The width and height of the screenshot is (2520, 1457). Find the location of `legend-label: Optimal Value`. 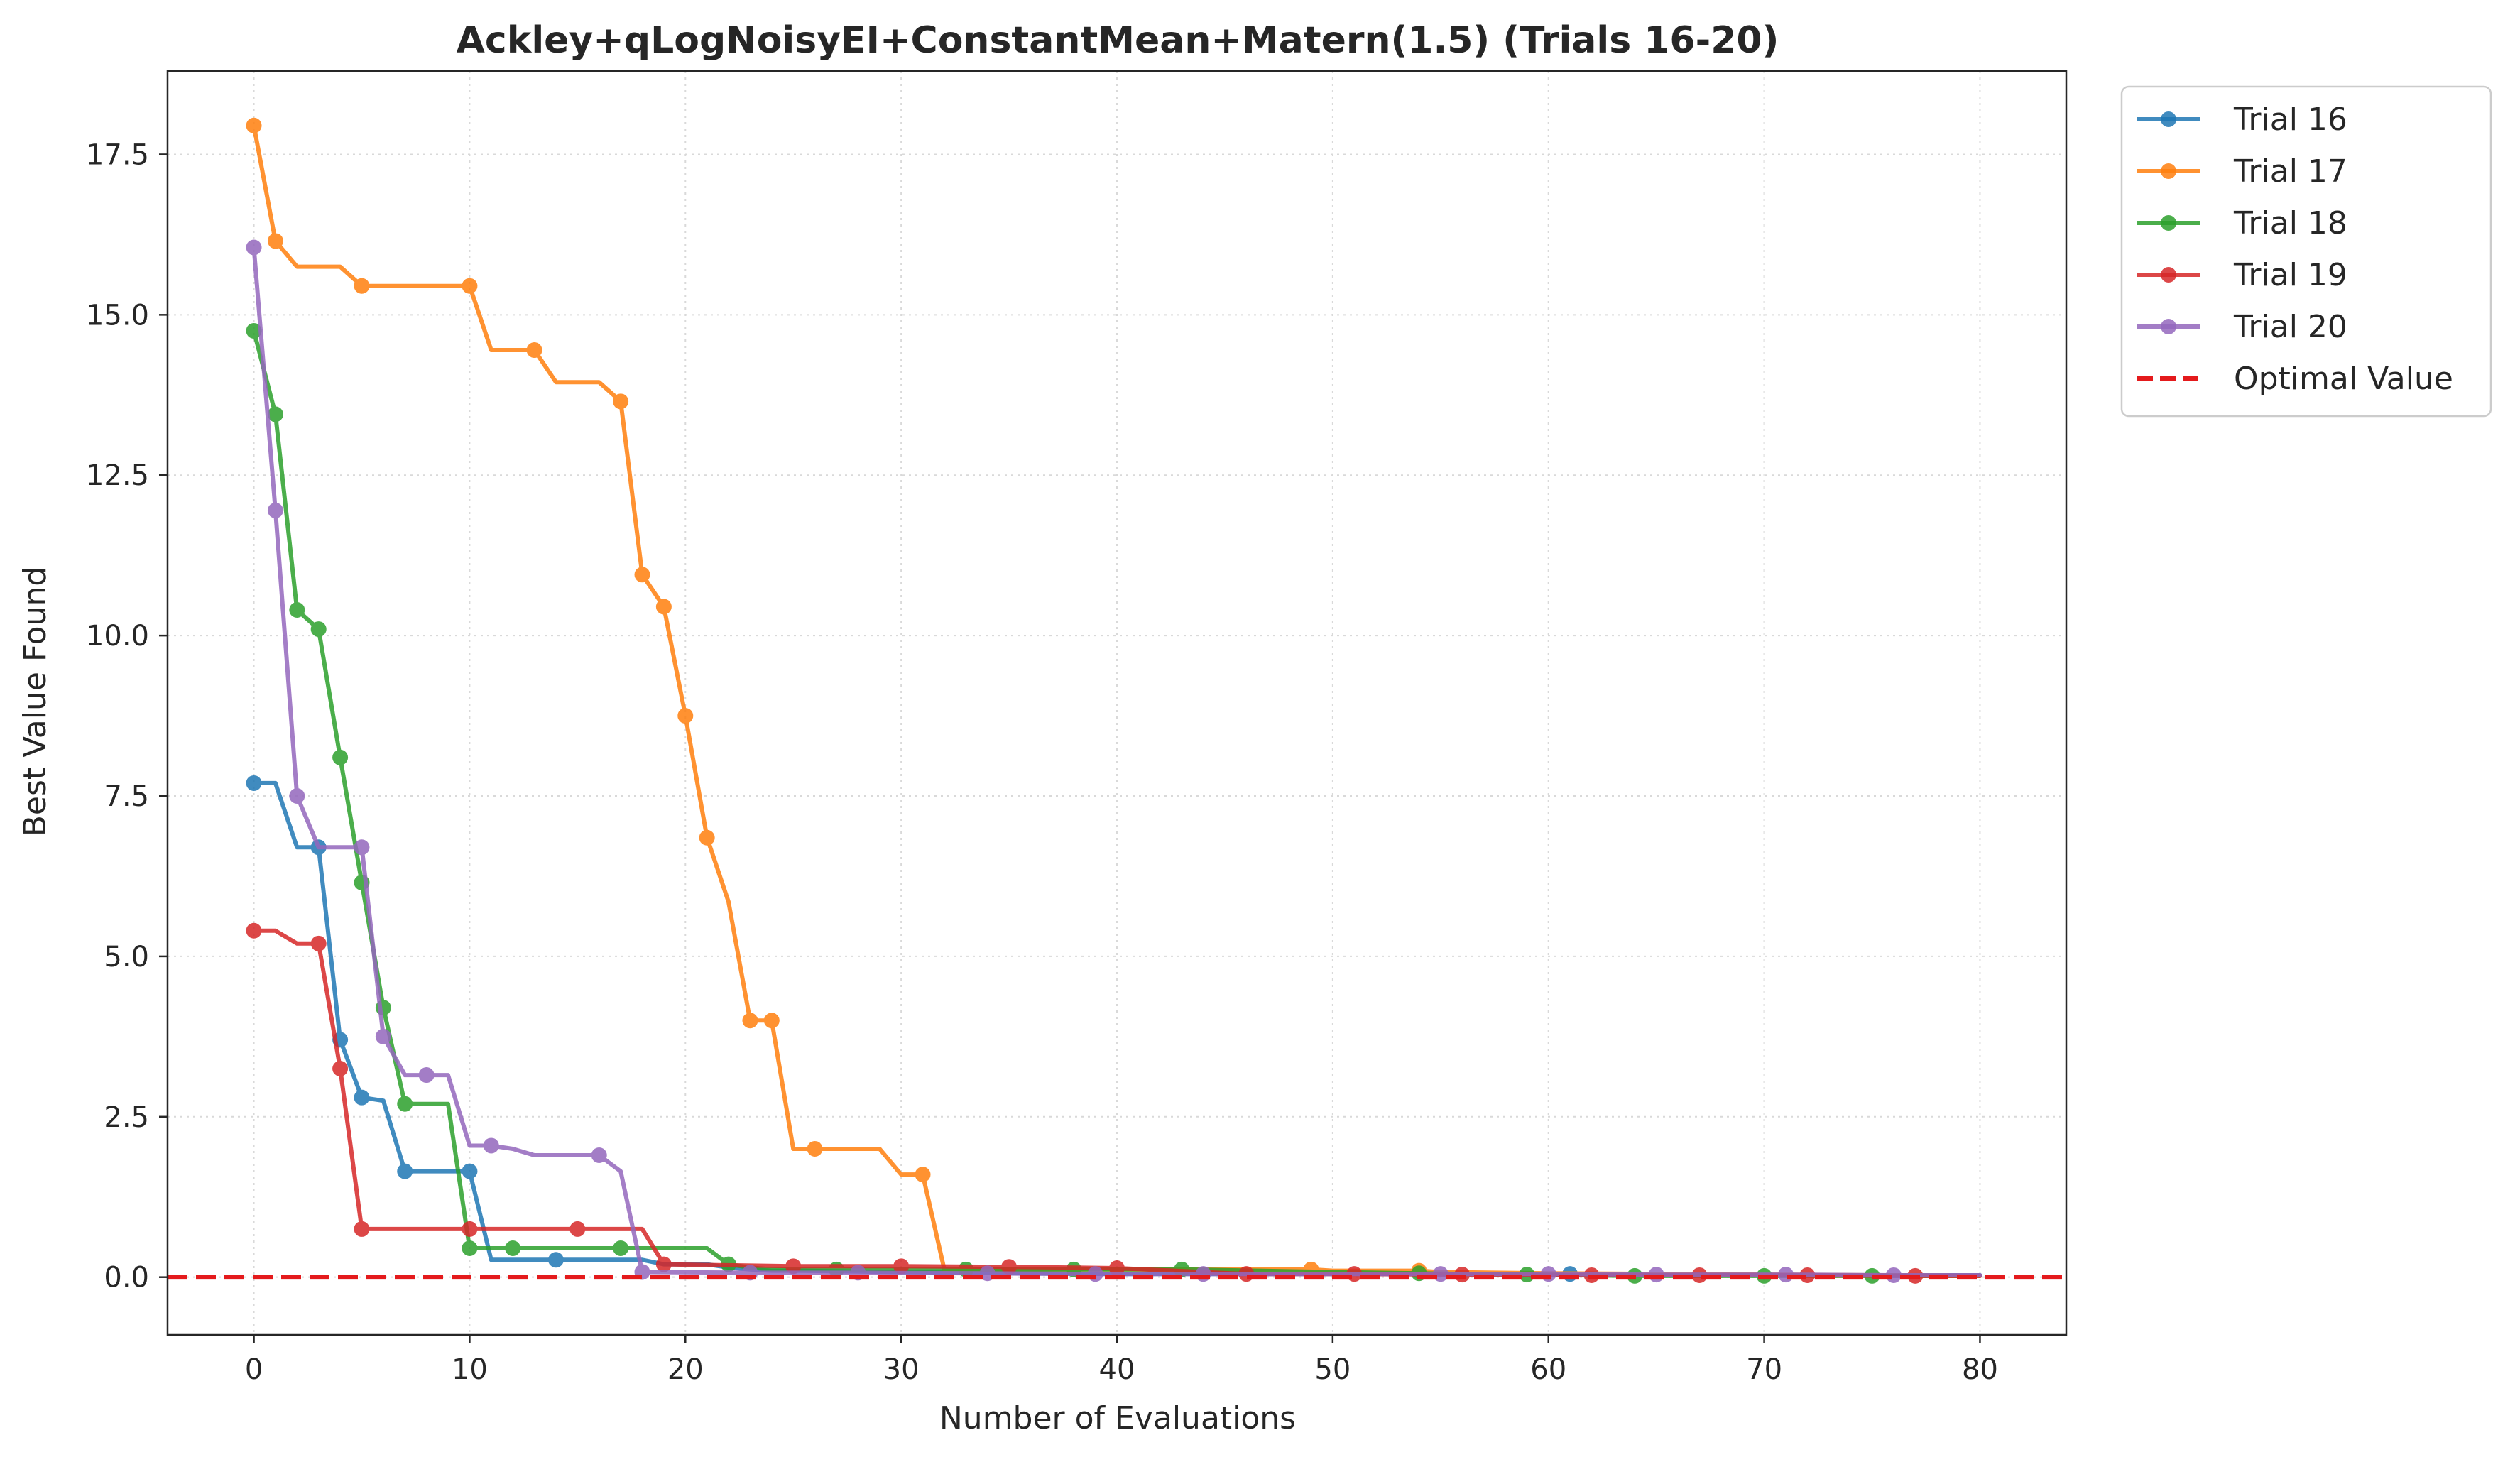

legend-label: Optimal Value is located at coordinates (2343, 379).